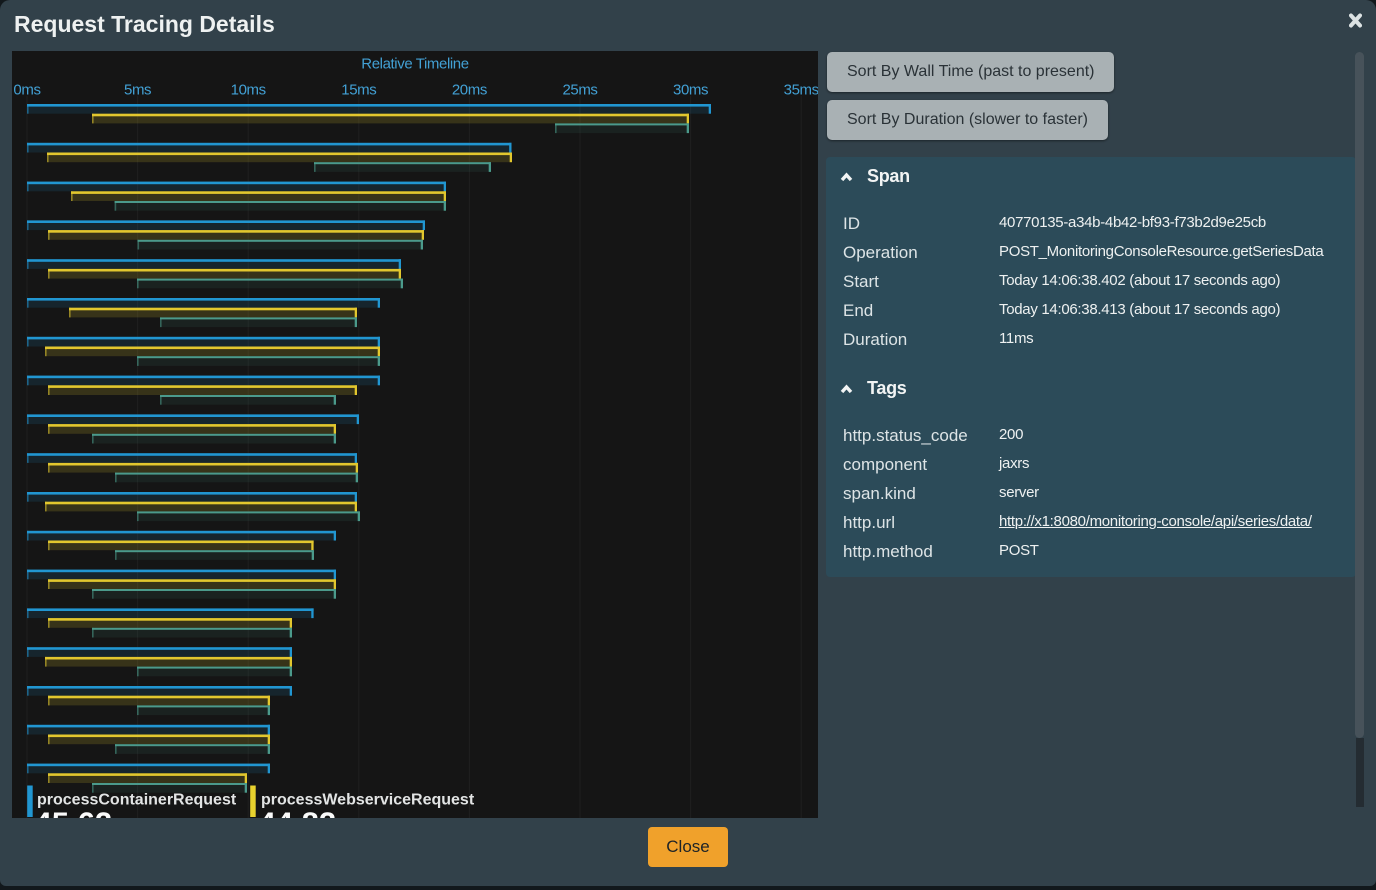 Image resolution: width=1376 pixels, height=890 pixels. What do you see at coordinates (74, 812) in the screenshot?
I see `svg-text: 45.62` at bounding box center [74, 812].